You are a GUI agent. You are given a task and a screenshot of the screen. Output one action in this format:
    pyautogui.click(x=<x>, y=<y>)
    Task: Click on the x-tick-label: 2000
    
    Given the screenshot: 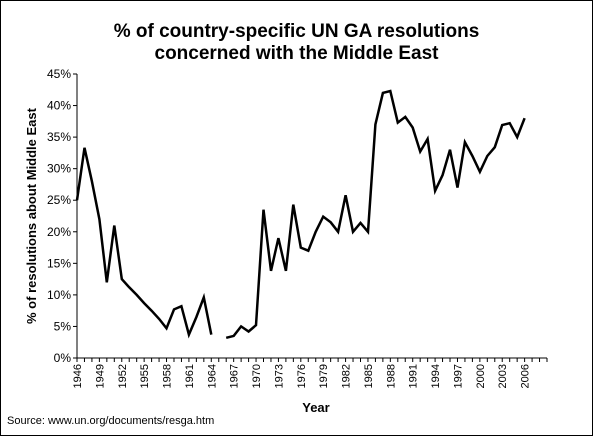 What is the action you would take?
    pyautogui.click(x=481, y=376)
    